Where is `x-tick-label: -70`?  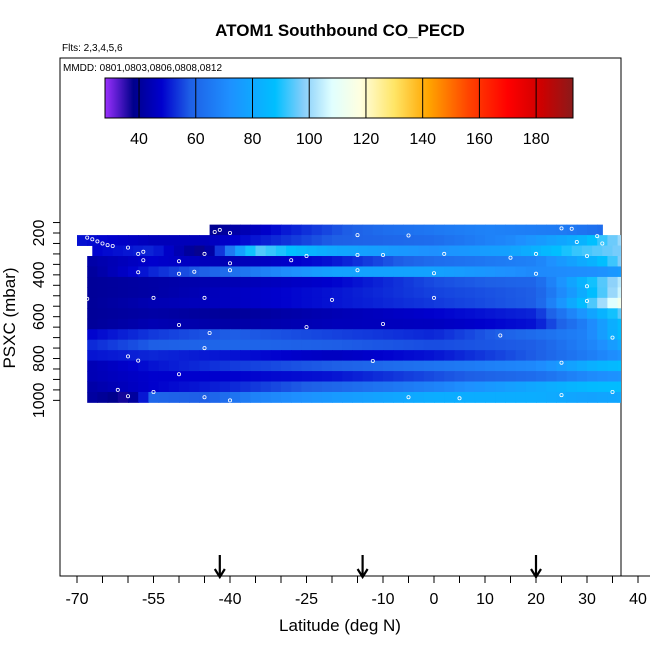
x-tick-label: -70 is located at coordinates (76, 599).